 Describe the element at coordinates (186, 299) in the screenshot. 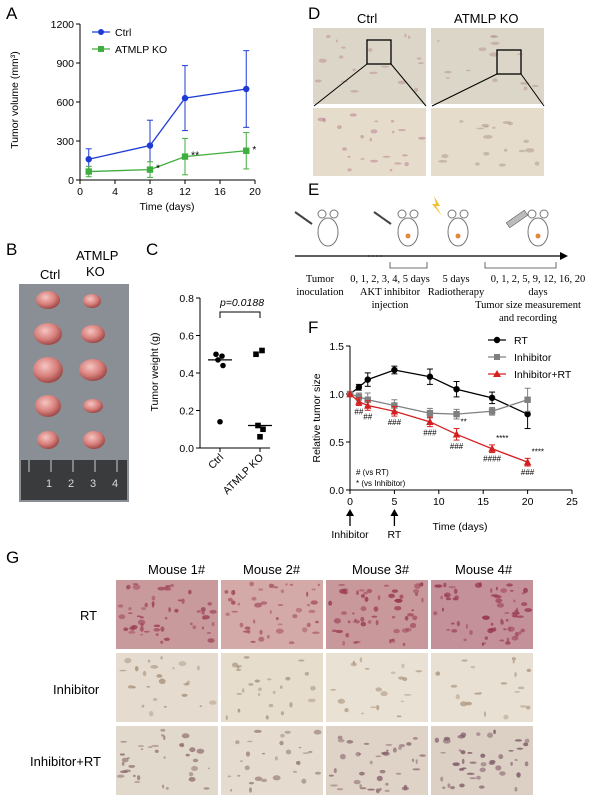

I see `y-tick-label: 0.8` at that location.